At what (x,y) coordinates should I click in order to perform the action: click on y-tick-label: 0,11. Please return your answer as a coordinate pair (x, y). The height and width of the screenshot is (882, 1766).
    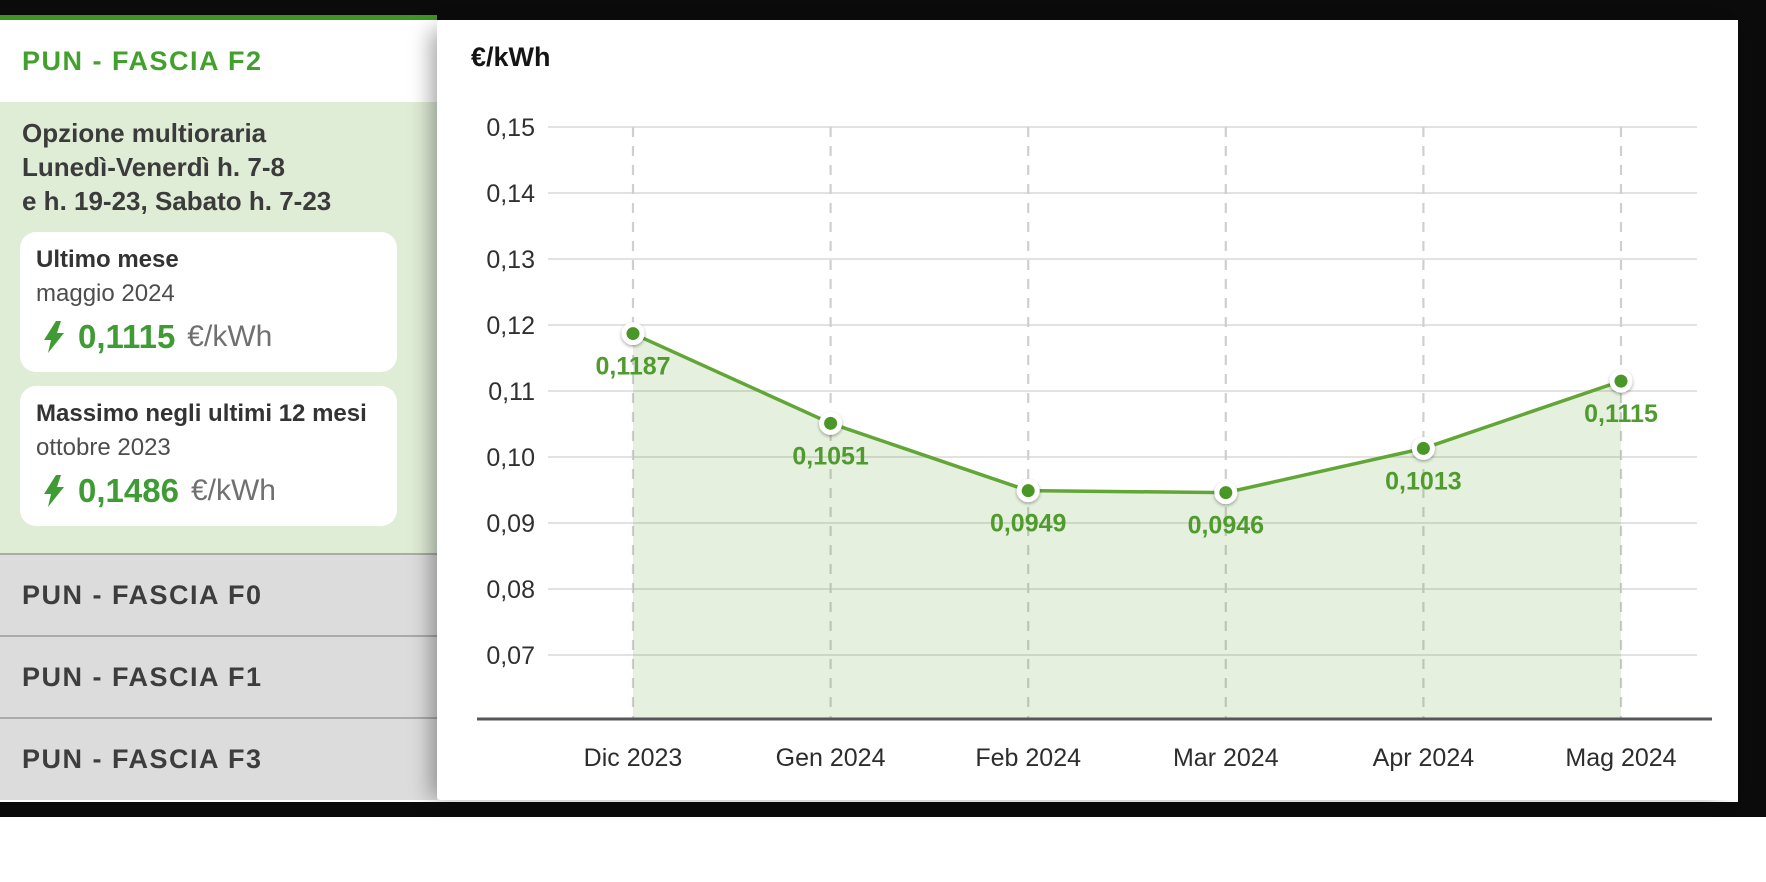
    Looking at the image, I should click on (511, 392).